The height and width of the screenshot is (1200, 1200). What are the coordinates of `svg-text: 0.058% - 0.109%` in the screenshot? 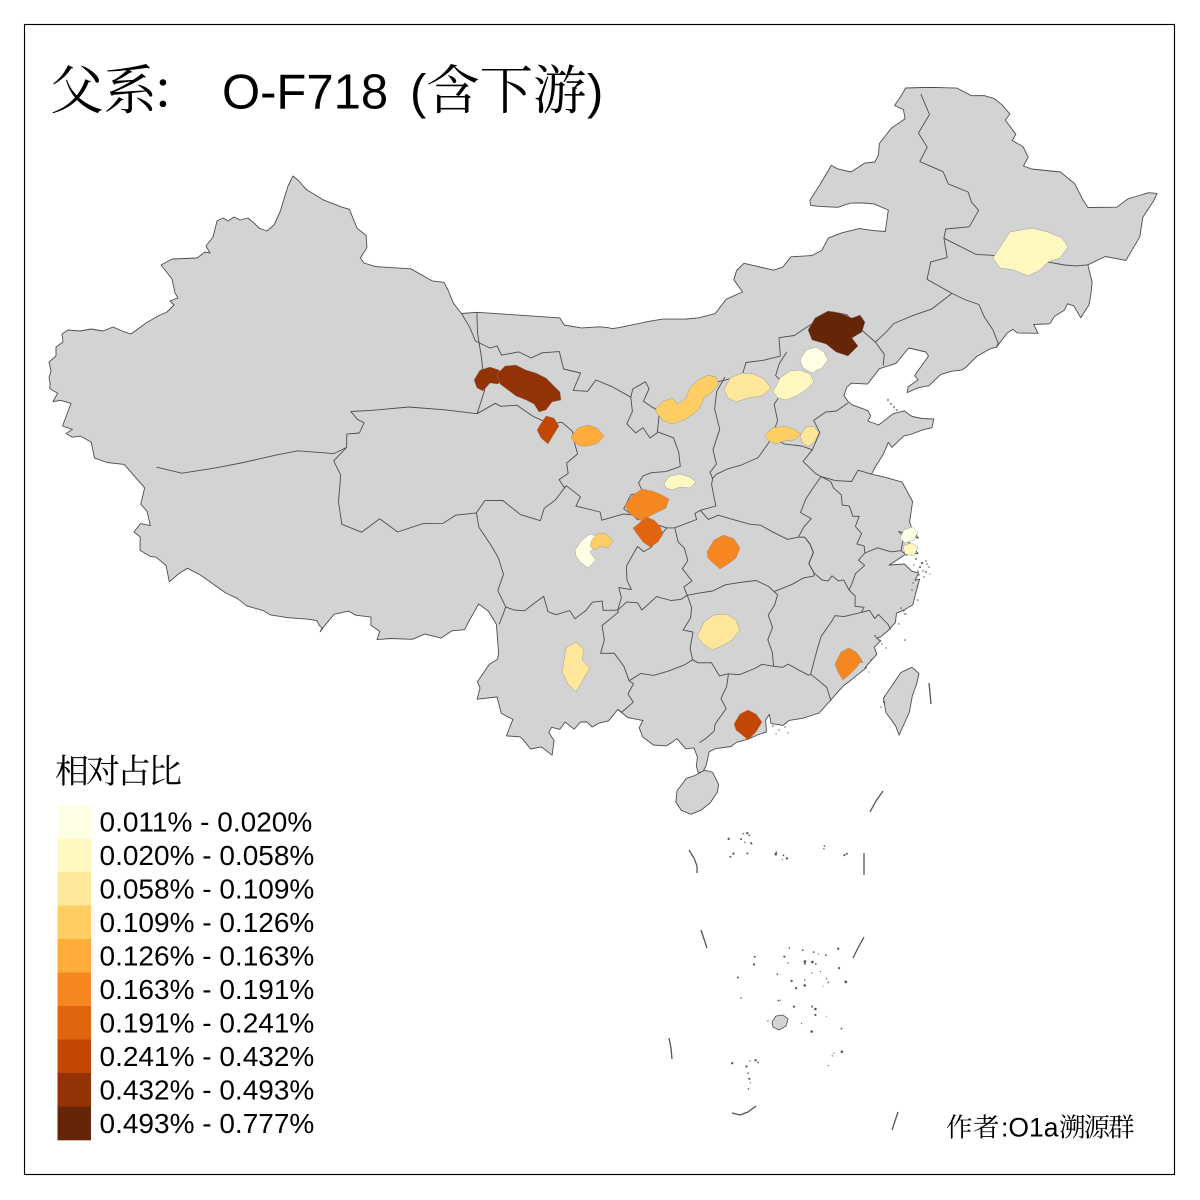 It's located at (207, 889).